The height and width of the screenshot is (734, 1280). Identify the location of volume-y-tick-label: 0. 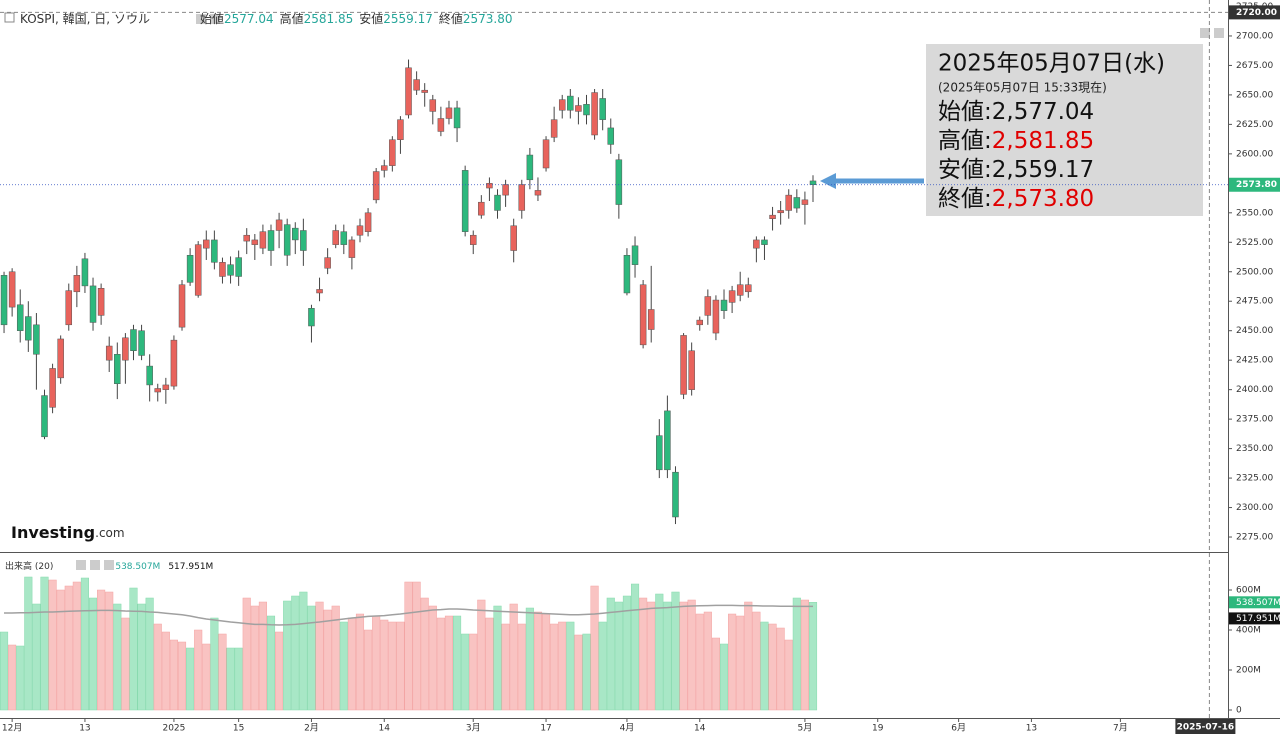
(1239, 711).